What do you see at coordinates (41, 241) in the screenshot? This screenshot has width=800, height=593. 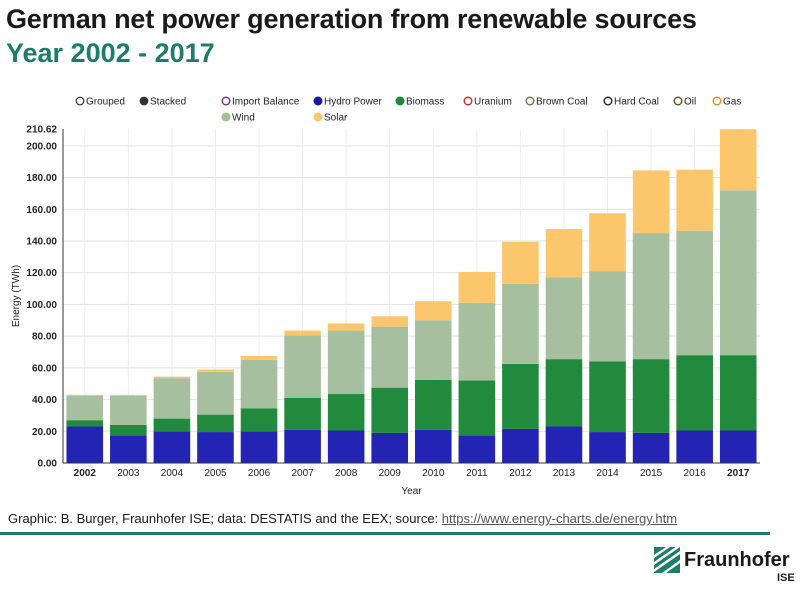 I see `y-tick-label: 140.00` at bounding box center [41, 241].